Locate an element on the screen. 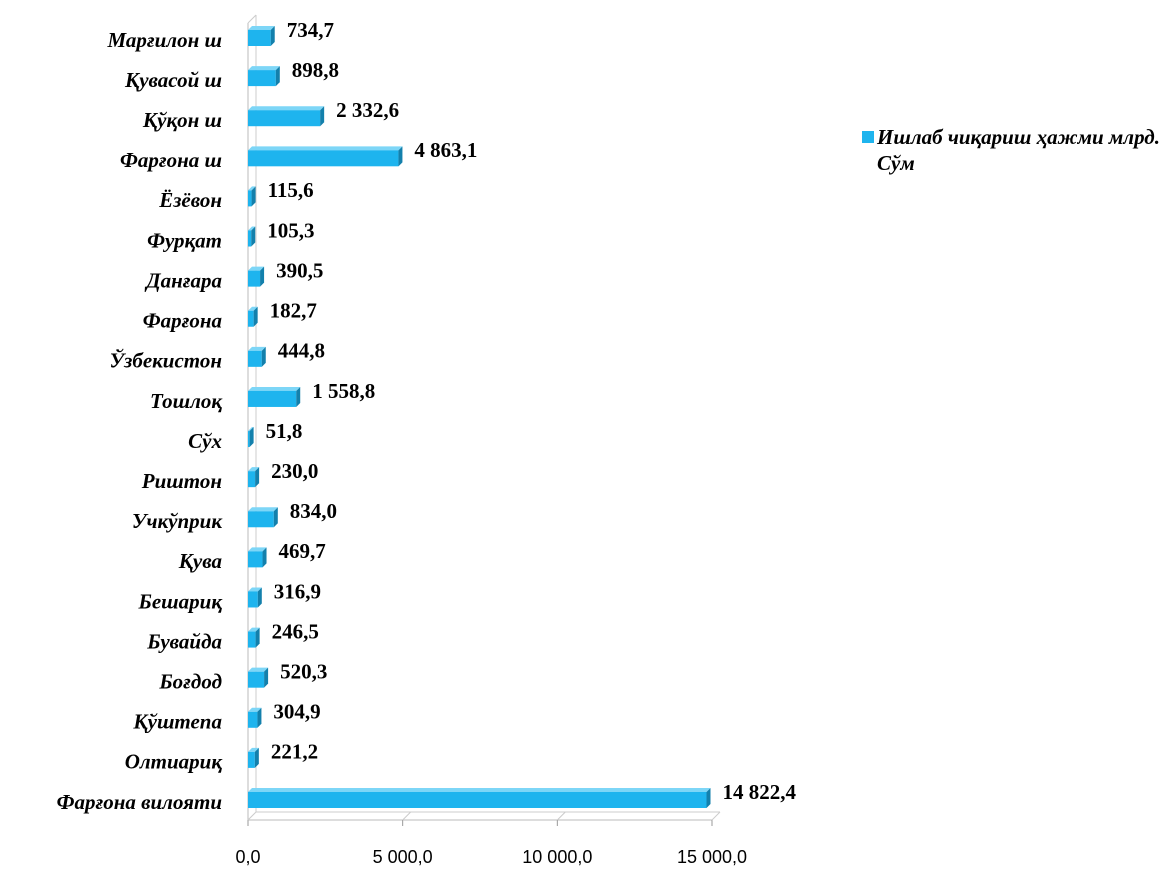  y-tick-label: Данғара is located at coordinates (183, 280).